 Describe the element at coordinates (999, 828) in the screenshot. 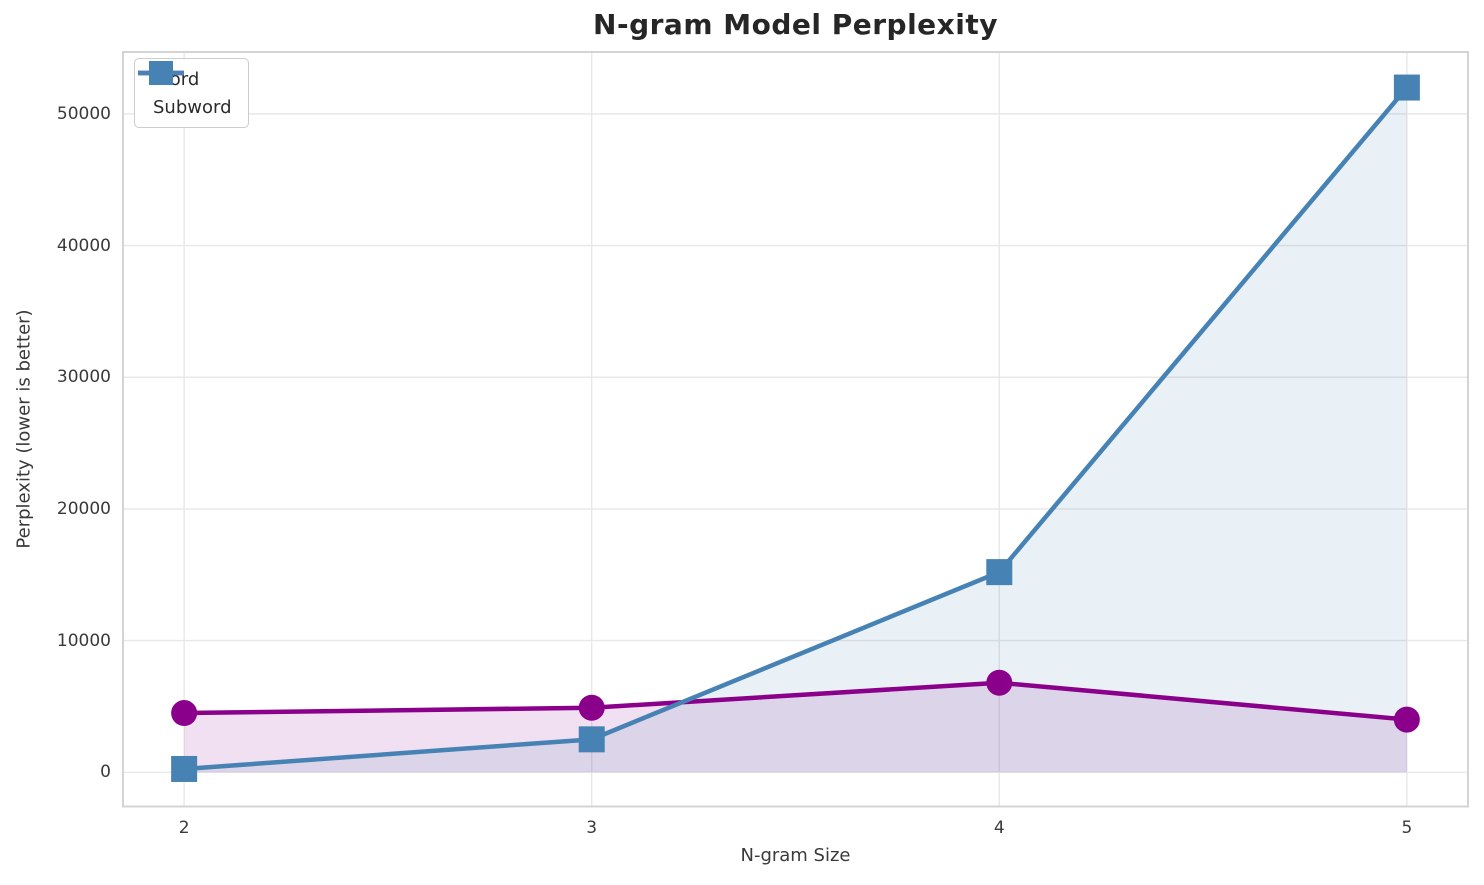

I see `x-tick-label: 4` at that location.